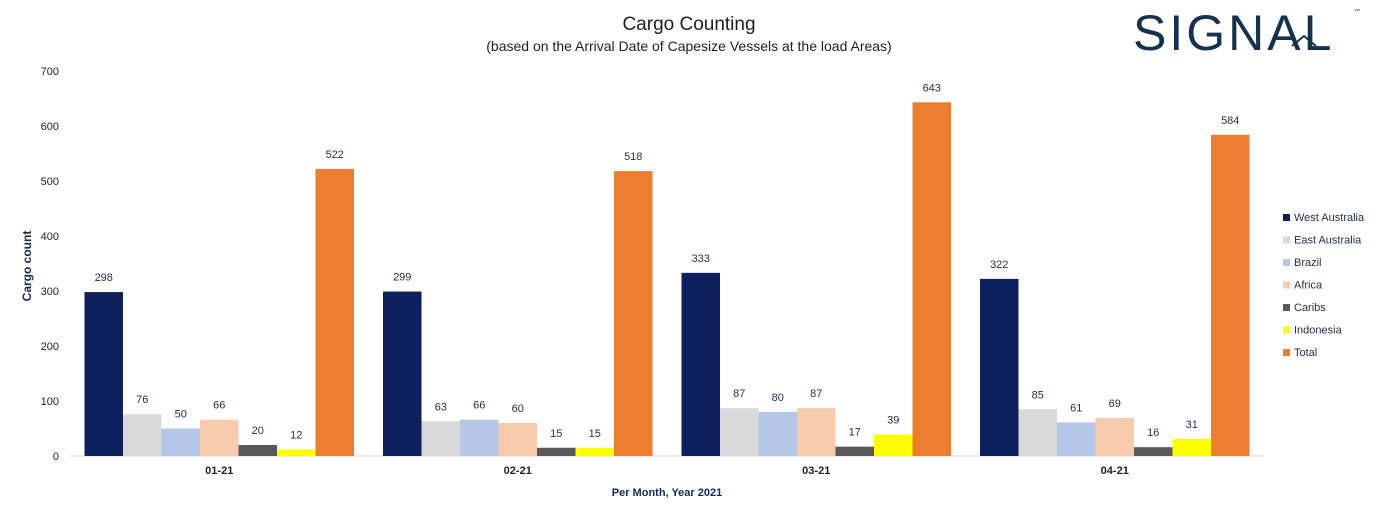  Describe the element at coordinates (441, 407) in the screenshot. I see `data-label: 63` at that location.